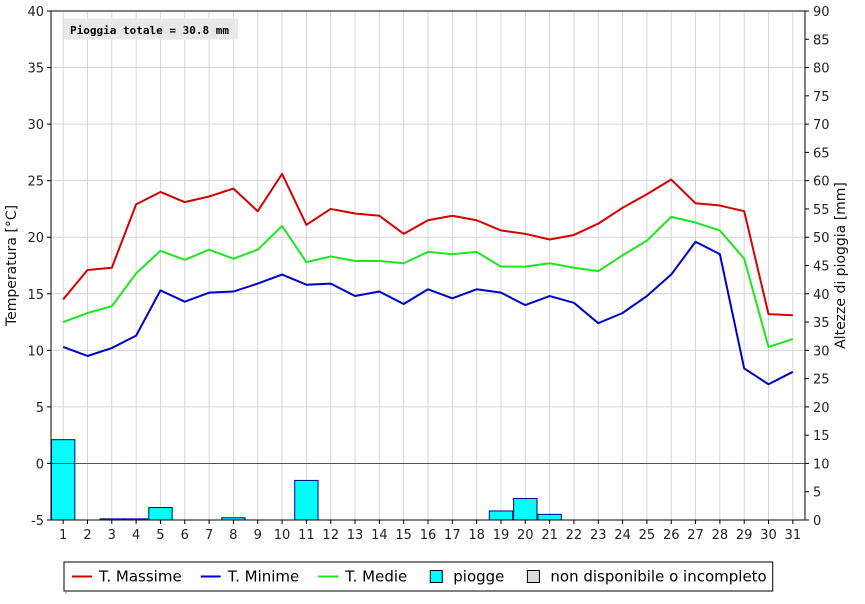 The width and height of the screenshot is (865, 604). I want to click on x-tick-label: 29, so click(744, 535).